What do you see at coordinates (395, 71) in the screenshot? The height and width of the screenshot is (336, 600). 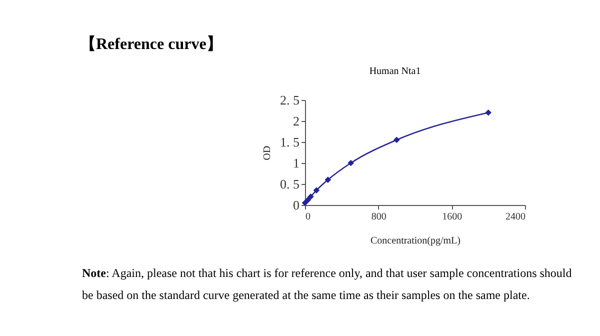 I see `chart-subtitle: Human Nta1` at bounding box center [395, 71].